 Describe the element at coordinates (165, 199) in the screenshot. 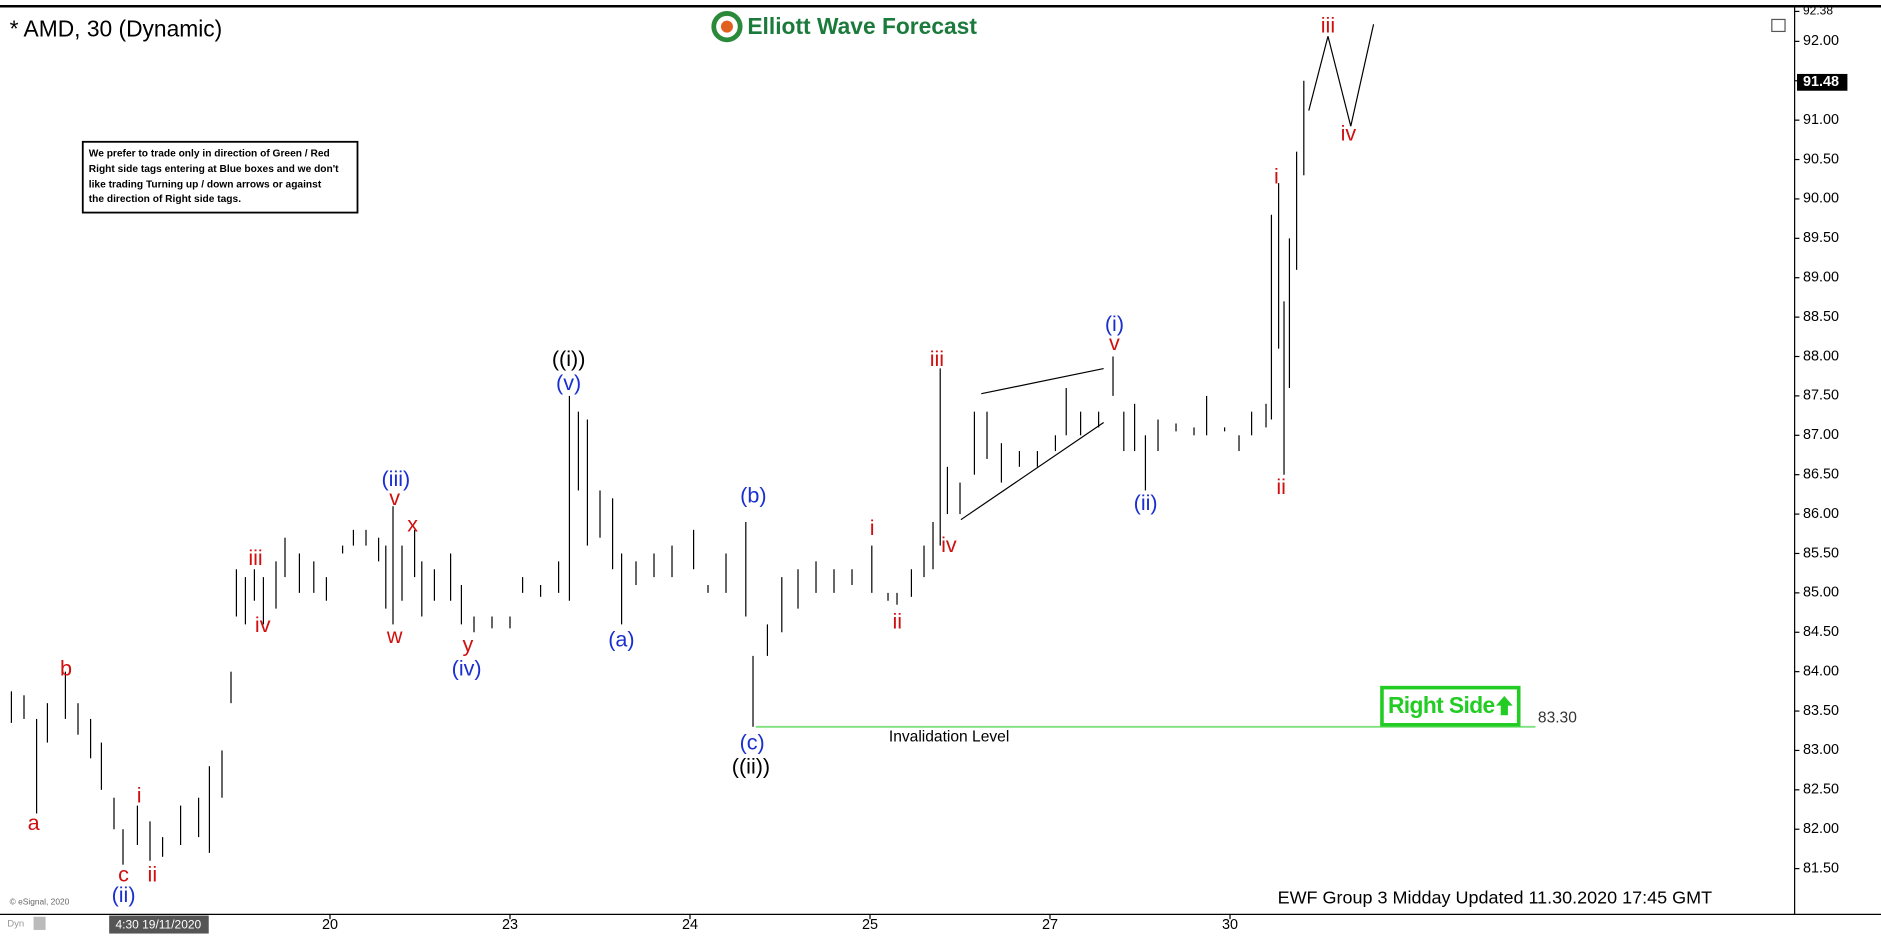

I see `note-line: the direction of Right side tags.` at that location.